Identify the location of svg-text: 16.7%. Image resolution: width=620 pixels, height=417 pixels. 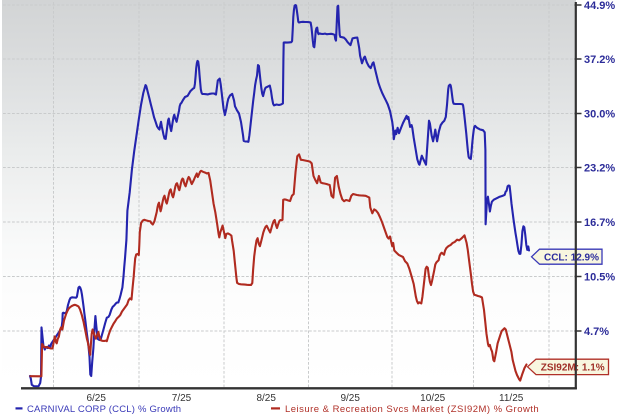
(599, 223).